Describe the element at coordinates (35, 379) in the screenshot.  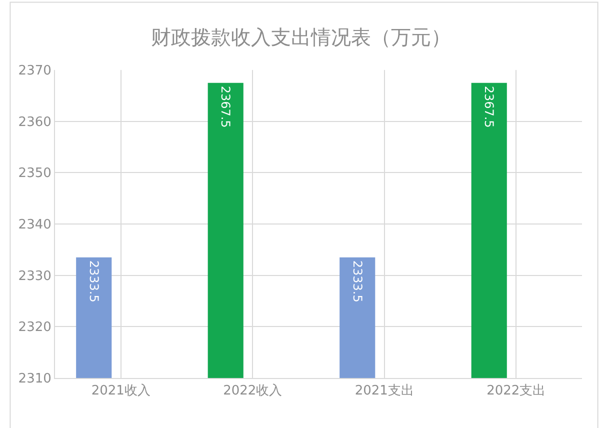
I see `y-tick-label: 2310` at that location.